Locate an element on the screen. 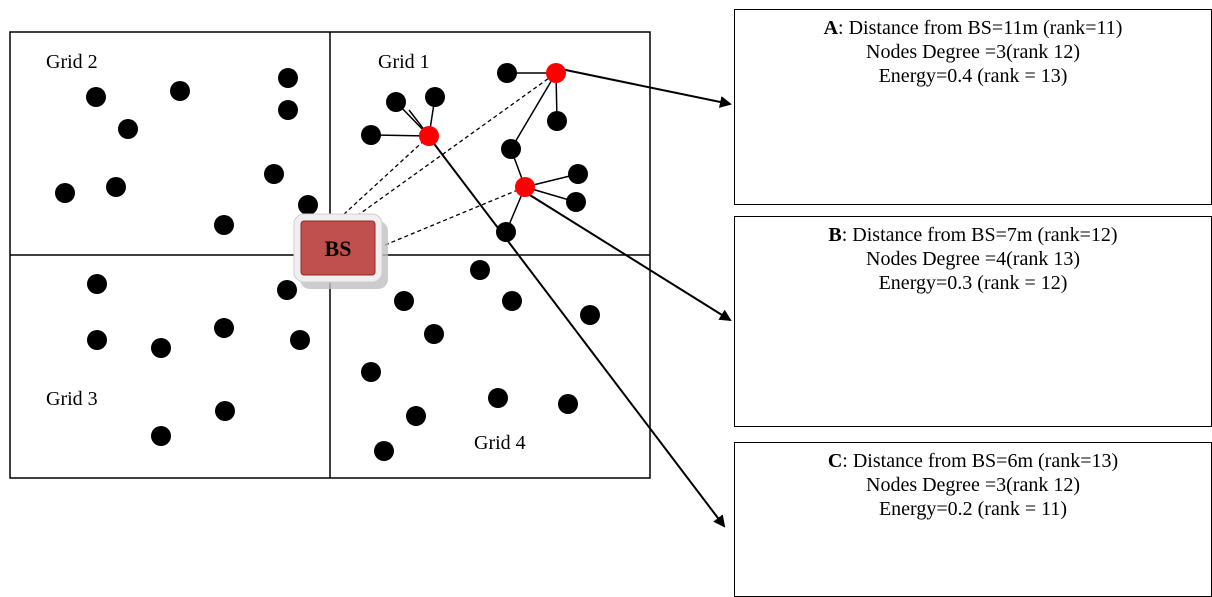  cluster-head-b is located at coordinates (556, 73).